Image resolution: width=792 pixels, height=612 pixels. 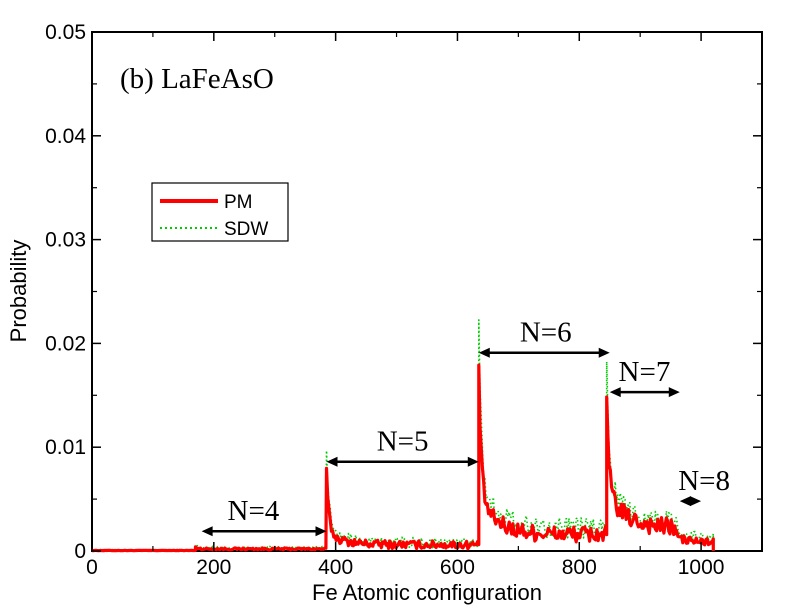 What do you see at coordinates (645, 372) in the screenshot?
I see `annotation-label: N=7` at bounding box center [645, 372].